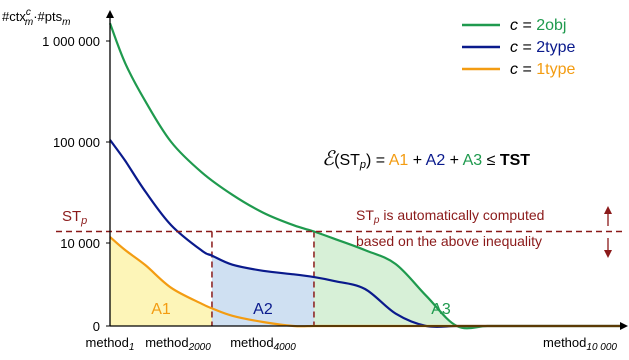  Describe the element at coordinates (263, 309) in the screenshot. I see `area-label-a2: A2` at that location.